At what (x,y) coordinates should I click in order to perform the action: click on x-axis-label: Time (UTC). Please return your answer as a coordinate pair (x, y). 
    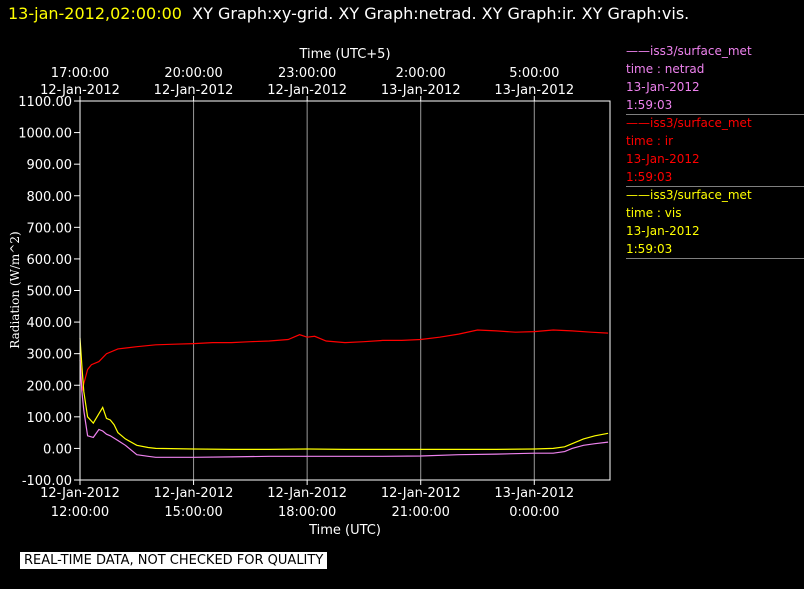
    Looking at the image, I should click on (344, 530).